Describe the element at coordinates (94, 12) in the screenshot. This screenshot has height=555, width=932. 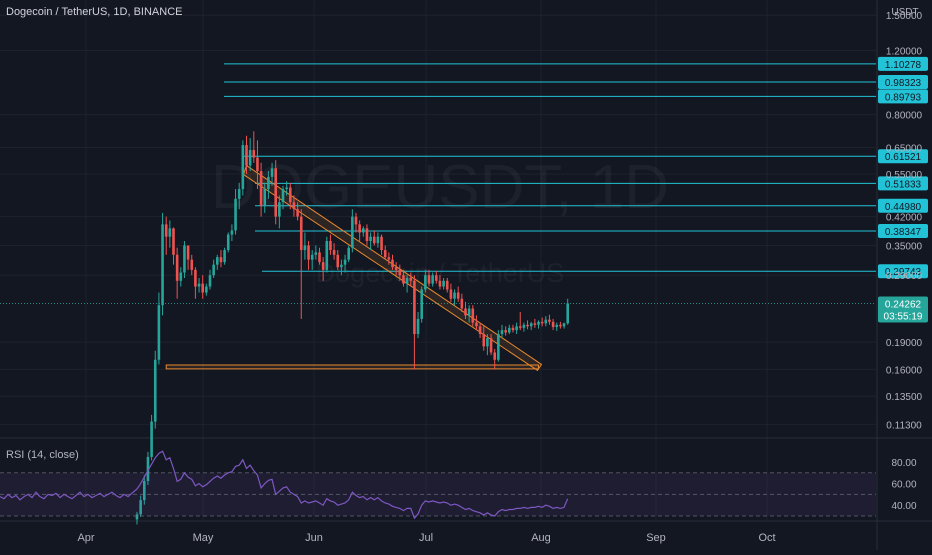
I see `symbol-title: Dogecoin / TetherUS, 1D, BINANCE` at that location.